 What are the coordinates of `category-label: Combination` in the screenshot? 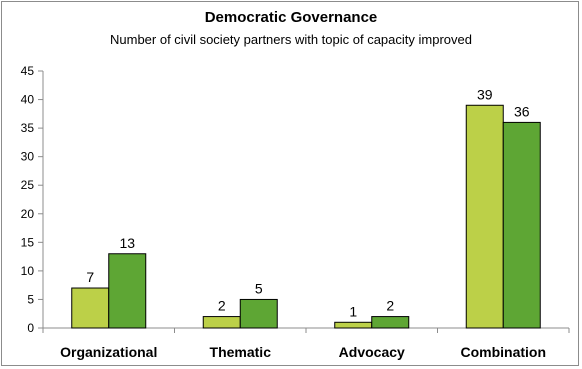 It's located at (503, 352).